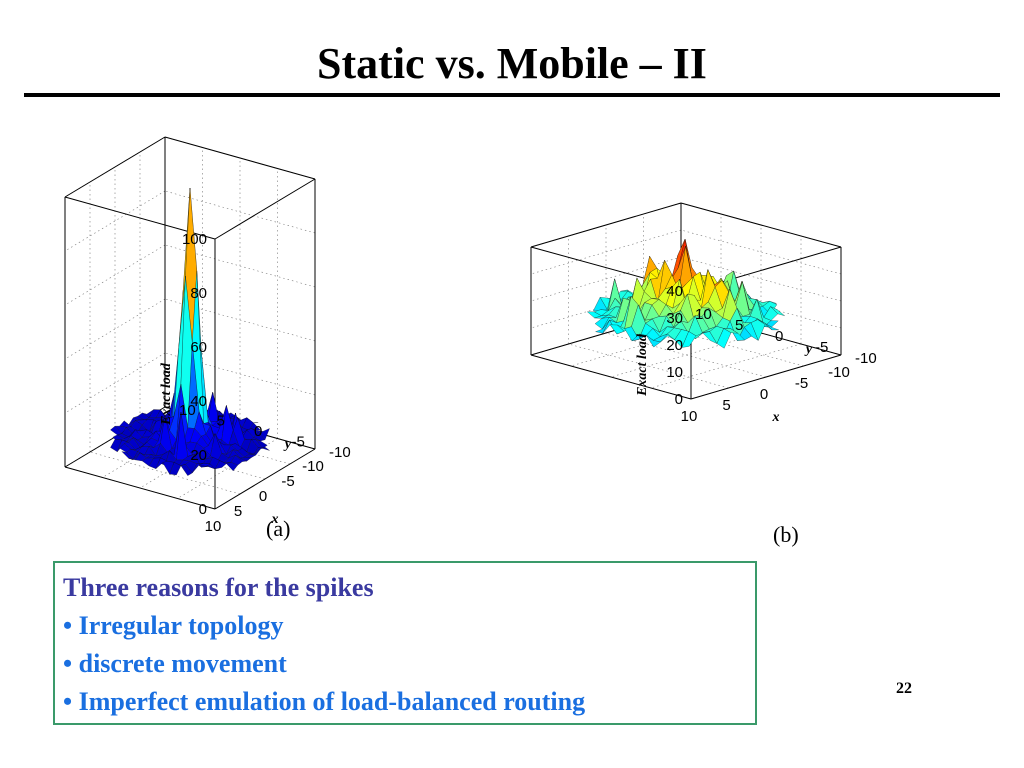 Image resolution: width=1024 pixels, height=768 pixels. What do you see at coordinates (190, 331) in the screenshot?
I see `surface-mesh-a` at bounding box center [190, 331].